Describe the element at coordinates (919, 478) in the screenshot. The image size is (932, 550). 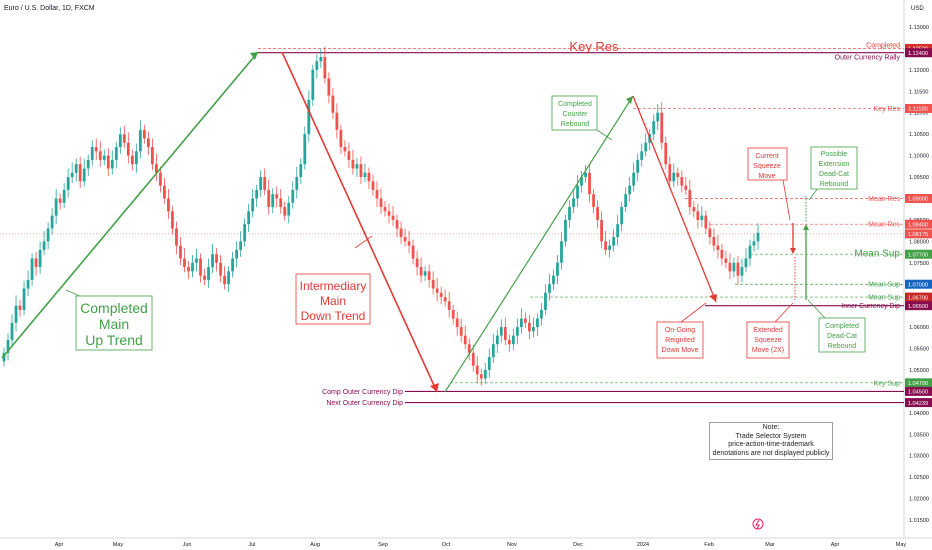
I see `y-tick-label: 1.02500` at that location.